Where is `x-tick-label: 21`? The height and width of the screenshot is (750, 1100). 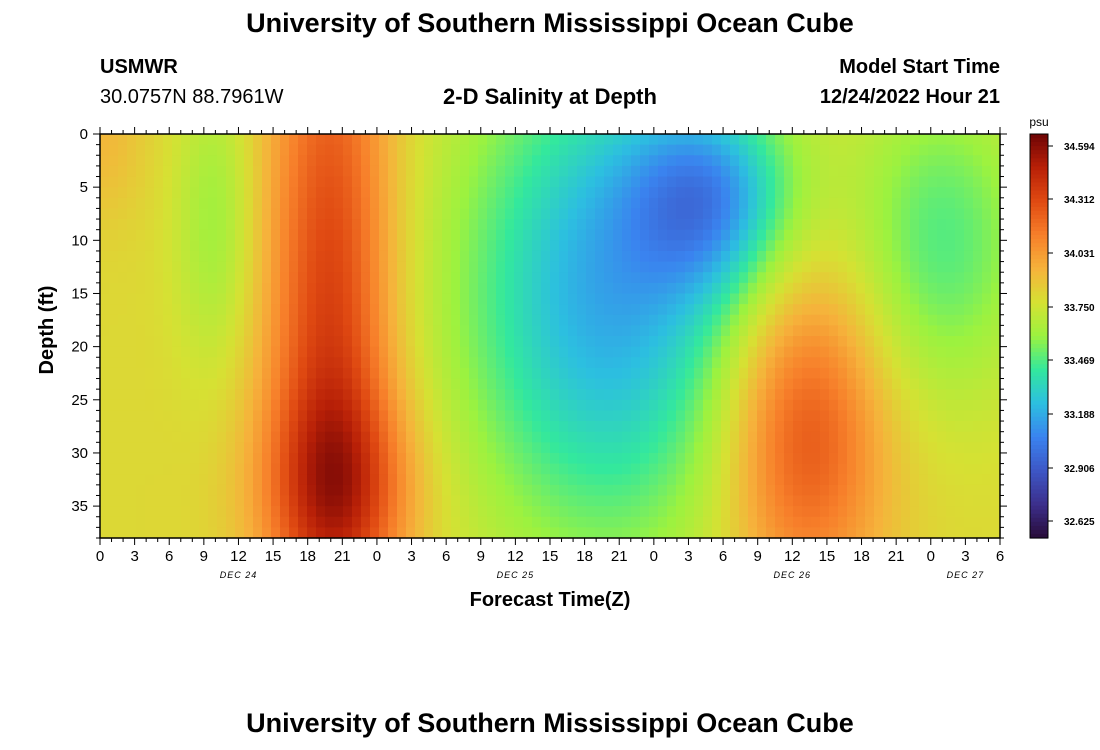
x-tick-label: 21 is located at coordinates (619, 556).